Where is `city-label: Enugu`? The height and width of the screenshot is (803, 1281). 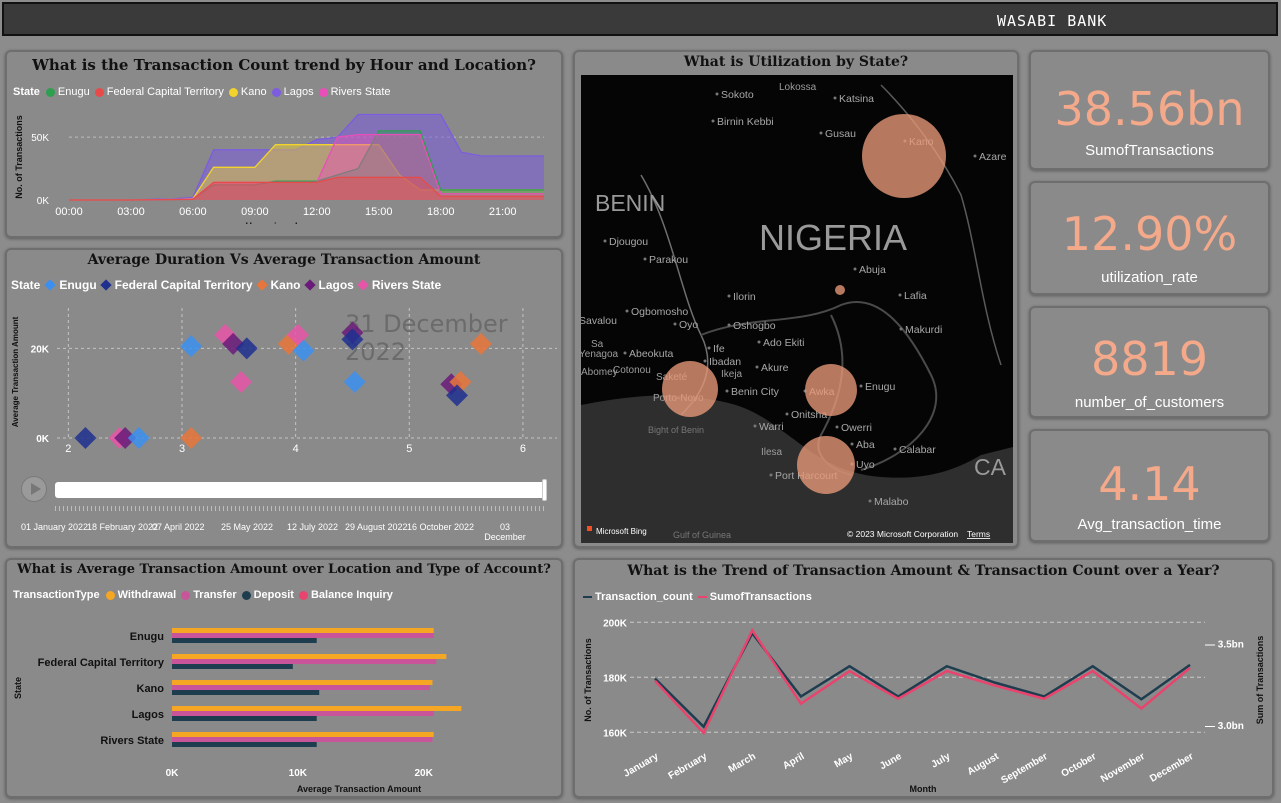 city-label: Enugu is located at coordinates (880, 387).